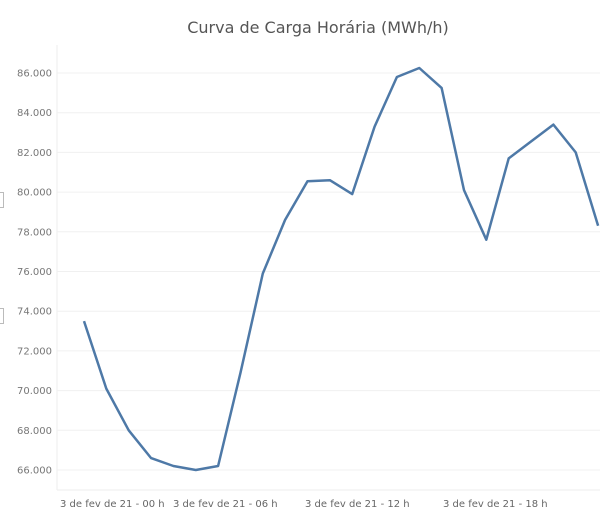  Describe the element at coordinates (34, 232) in the screenshot. I see `y-tick-label: 78.000` at that location.